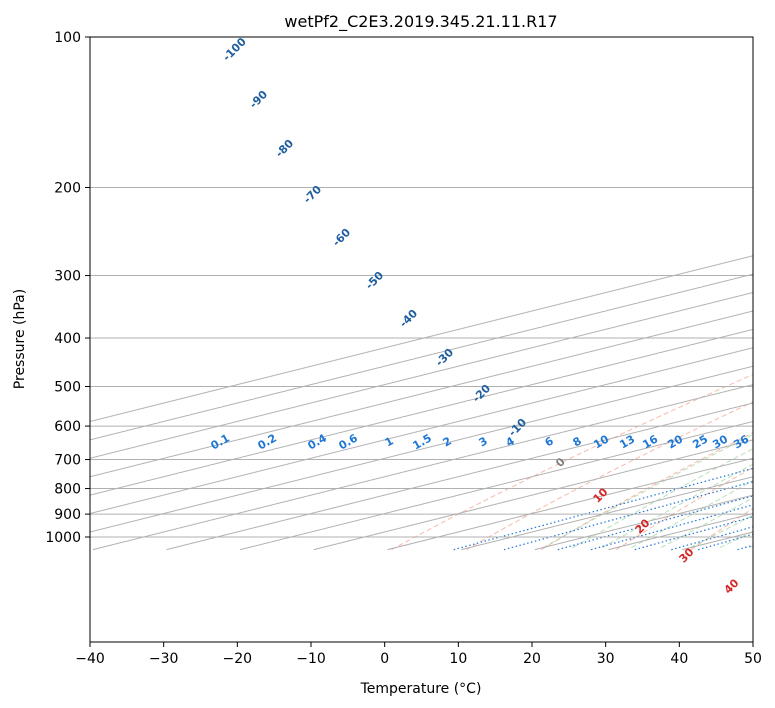 The width and height of the screenshot is (775, 708). What do you see at coordinates (458, 659) in the screenshot?
I see `x-tick-label: 10` at bounding box center [458, 659].